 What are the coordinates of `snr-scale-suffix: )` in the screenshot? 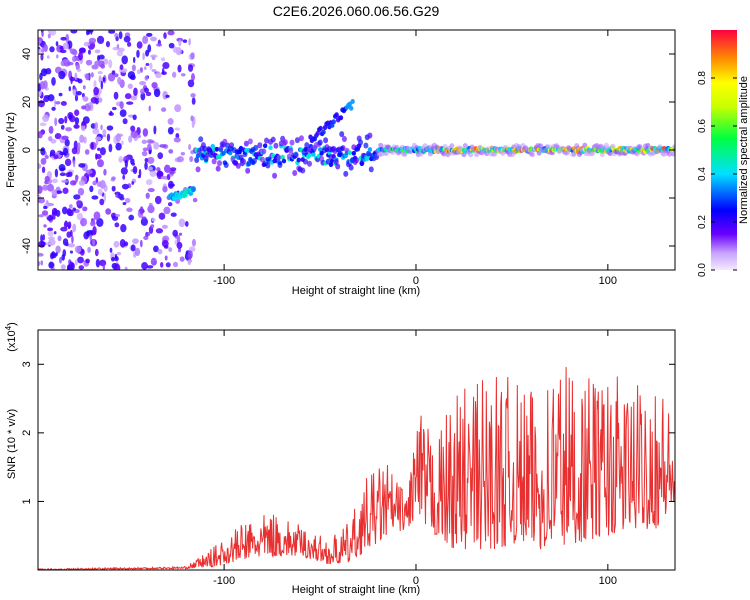 It's located at (12, 324).